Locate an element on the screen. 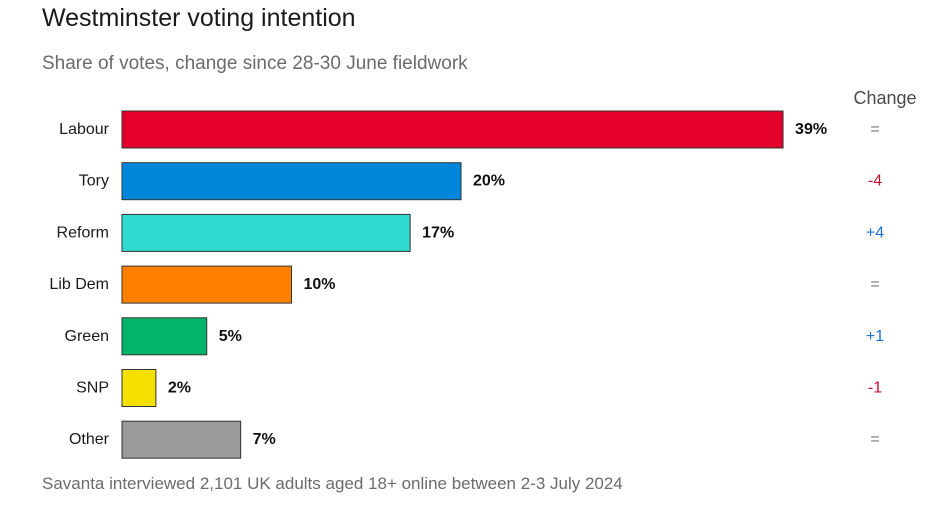 This screenshot has height=514, width=937. value-label-snp: 2% is located at coordinates (179, 388).